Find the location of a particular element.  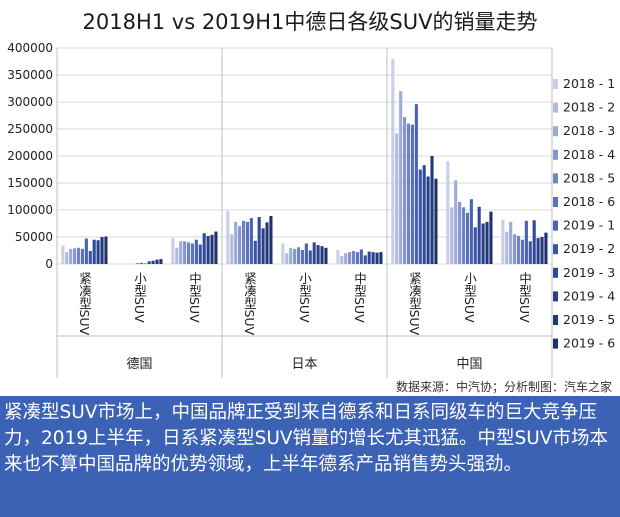

legend-label: 2018 - 4 is located at coordinates (589, 154).